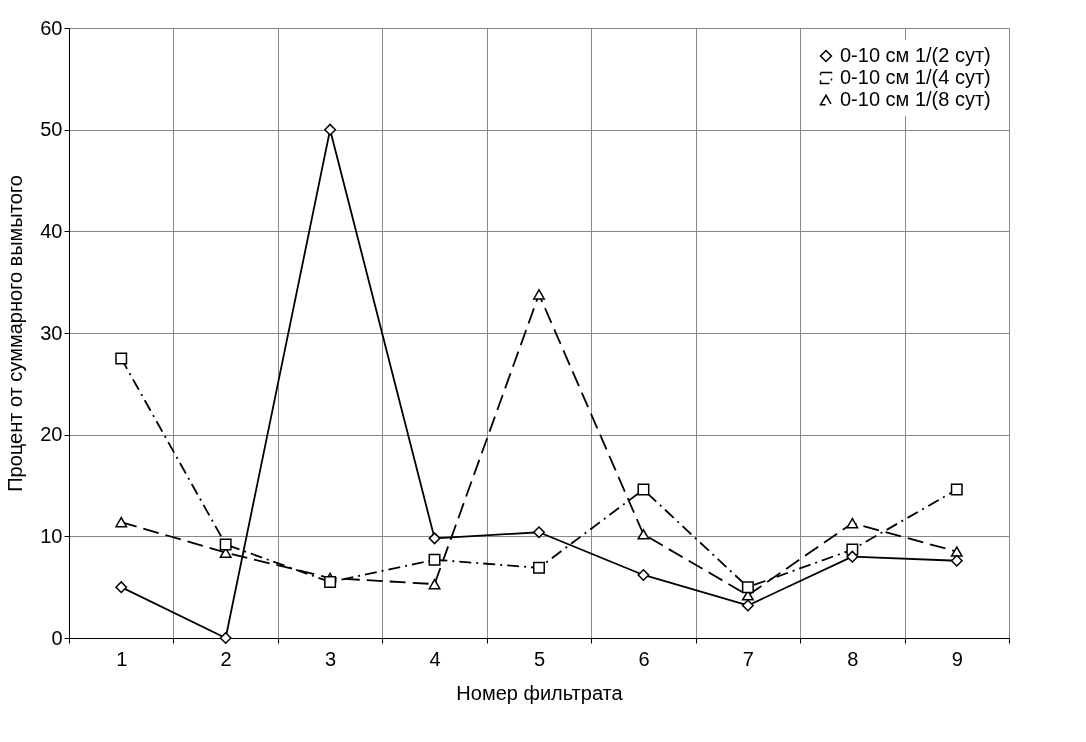 The width and height of the screenshot is (1086, 742). What do you see at coordinates (51, 535) in the screenshot?
I see `y-tick-label: 10` at bounding box center [51, 535].